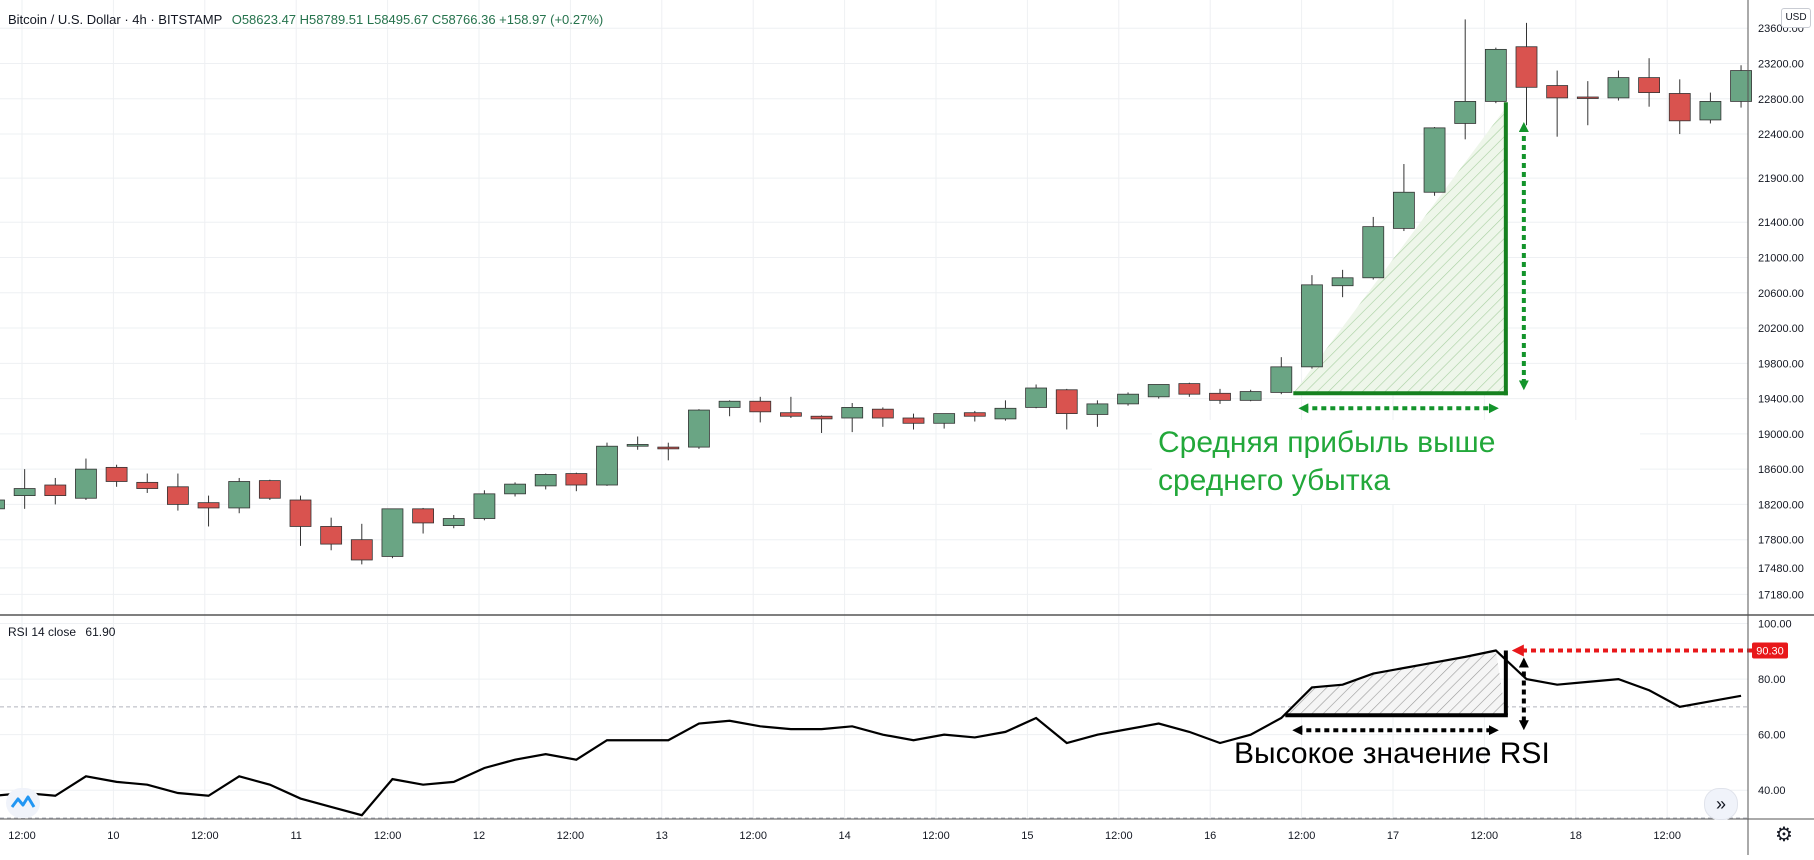 The image size is (1814, 860). I want to click on price-tick-label: 17180.00, so click(1781, 595).